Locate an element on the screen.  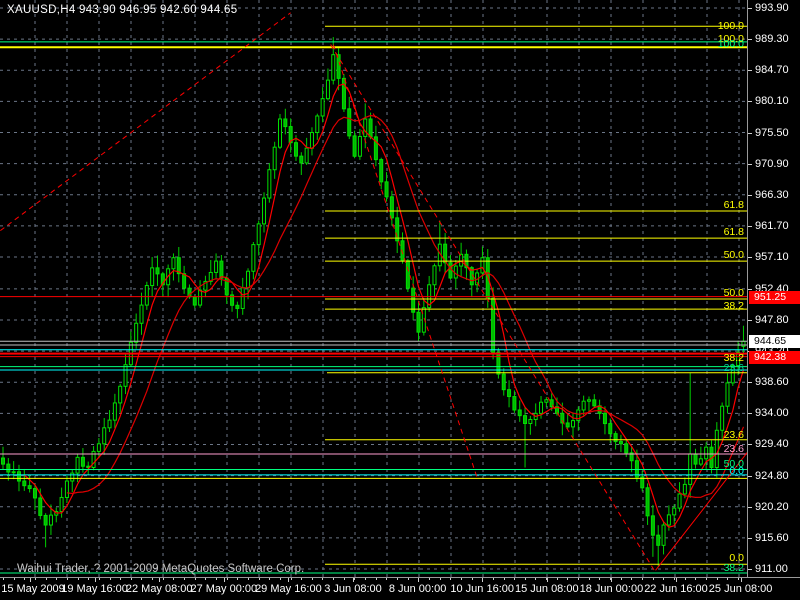
time-tick-label: 22 Jun 16:00 is located at coordinates (676, 589).